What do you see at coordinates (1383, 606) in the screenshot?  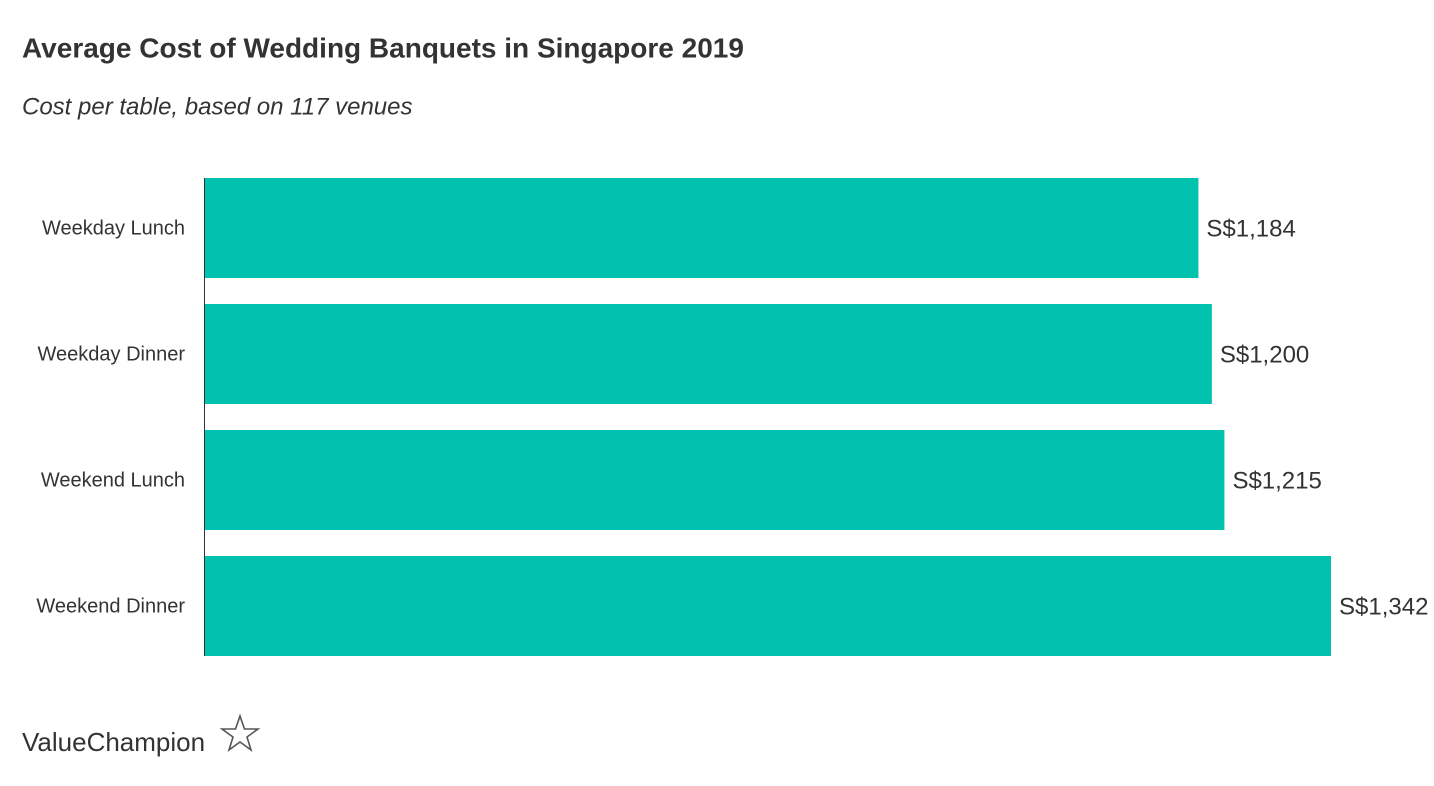 I see `value-label: S$1,342` at bounding box center [1383, 606].